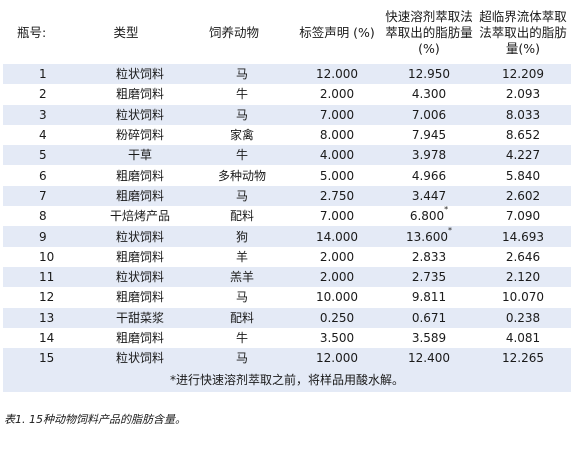  I want to click on cell-sfe-value: 10.070, so click(523, 297).